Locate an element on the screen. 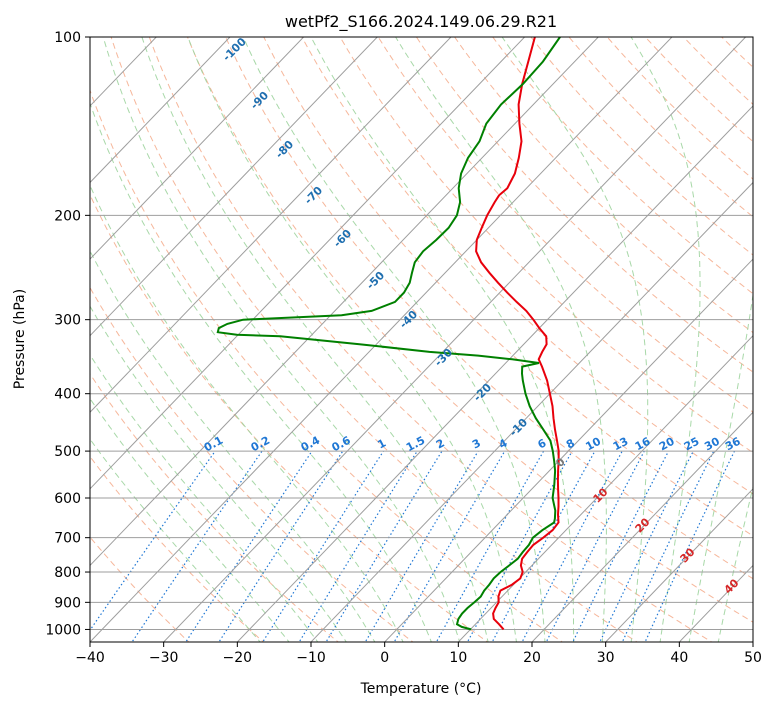 This screenshot has width=775, height=708. x-tick-label: −30 is located at coordinates (164, 658).